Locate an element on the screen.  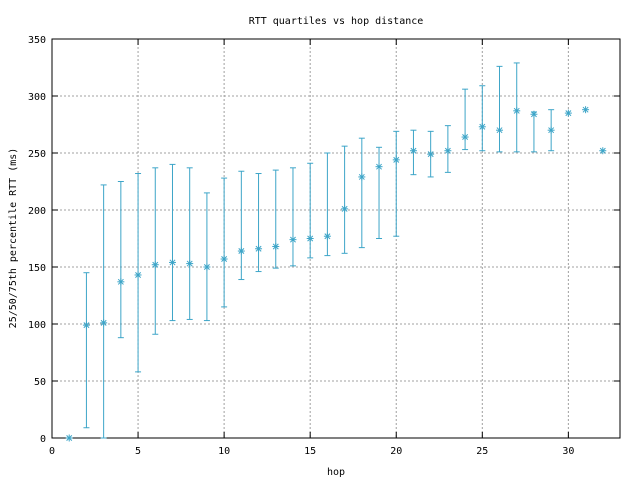
y-tick-label: 300 is located at coordinates (37, 97).